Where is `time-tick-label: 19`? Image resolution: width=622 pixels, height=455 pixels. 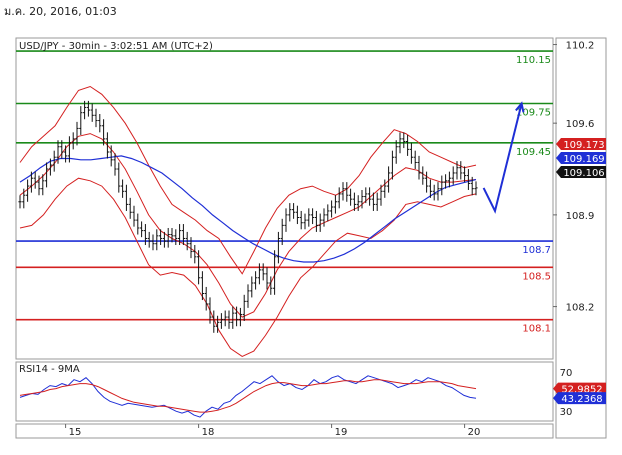 time-tick-label: 19 is located at coordinates (341, 432).